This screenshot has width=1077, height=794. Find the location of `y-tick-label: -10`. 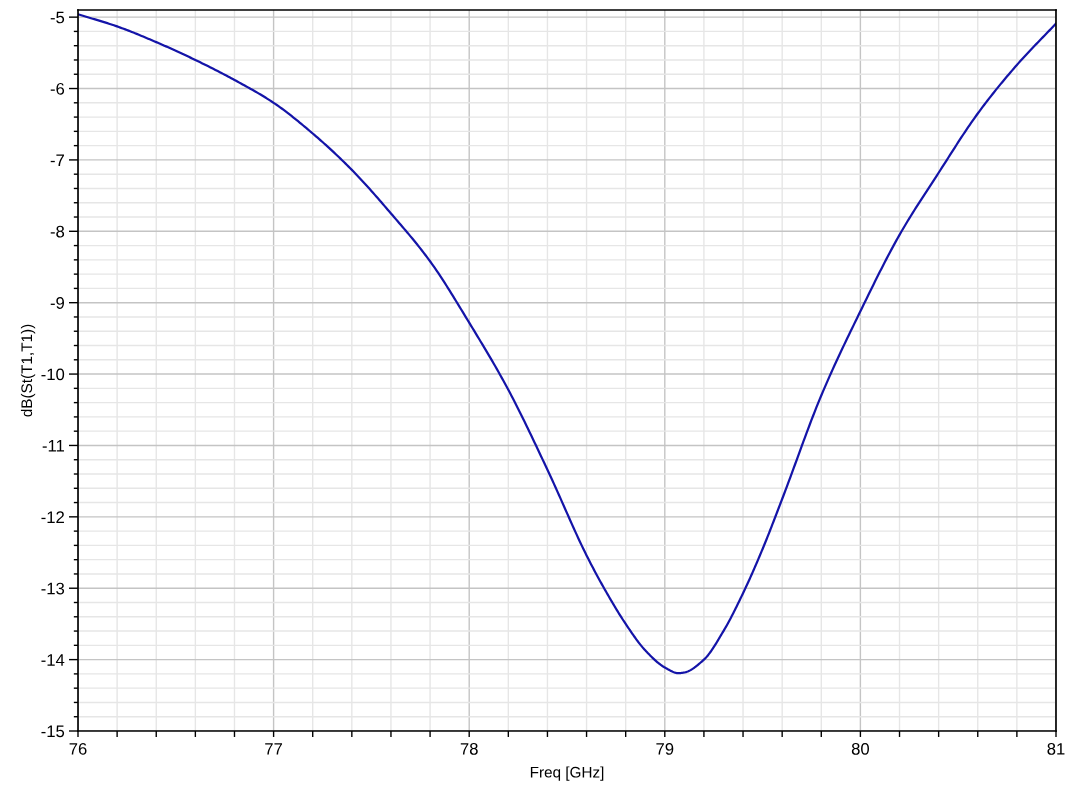

y-tick-label: -10 is located at coordinates (53, 374).